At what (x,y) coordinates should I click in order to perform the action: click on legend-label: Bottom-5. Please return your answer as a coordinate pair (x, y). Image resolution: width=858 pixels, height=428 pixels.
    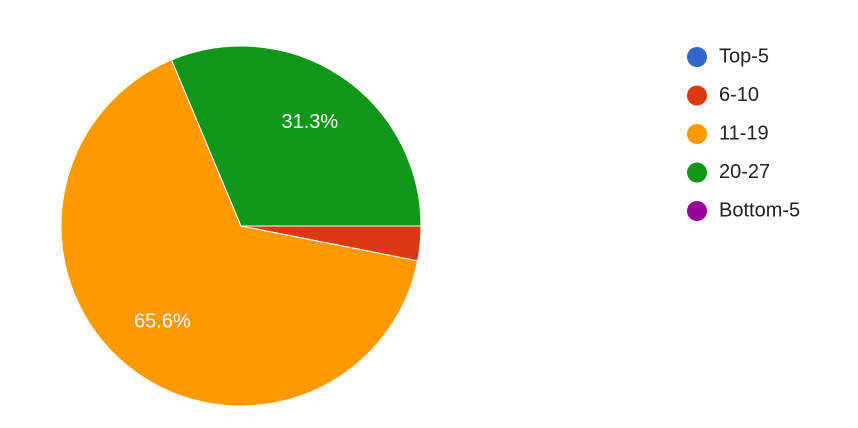
    Looking at the image, I should click on (759, 210).